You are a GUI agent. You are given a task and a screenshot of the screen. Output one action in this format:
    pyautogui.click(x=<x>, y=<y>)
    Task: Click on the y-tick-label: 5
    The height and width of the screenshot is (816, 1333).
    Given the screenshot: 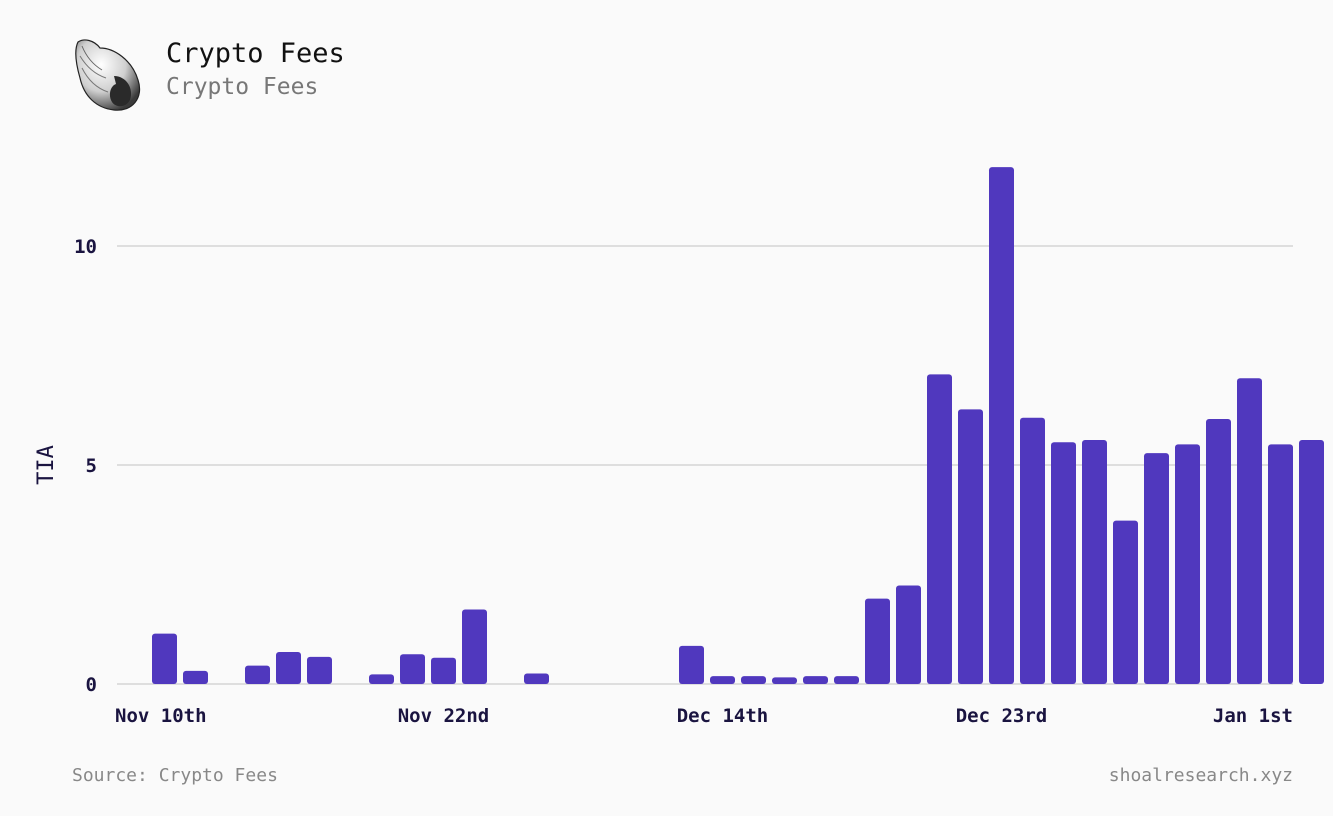 What is the action you would take?
    pyautogui.click(x=91, y=466)
    